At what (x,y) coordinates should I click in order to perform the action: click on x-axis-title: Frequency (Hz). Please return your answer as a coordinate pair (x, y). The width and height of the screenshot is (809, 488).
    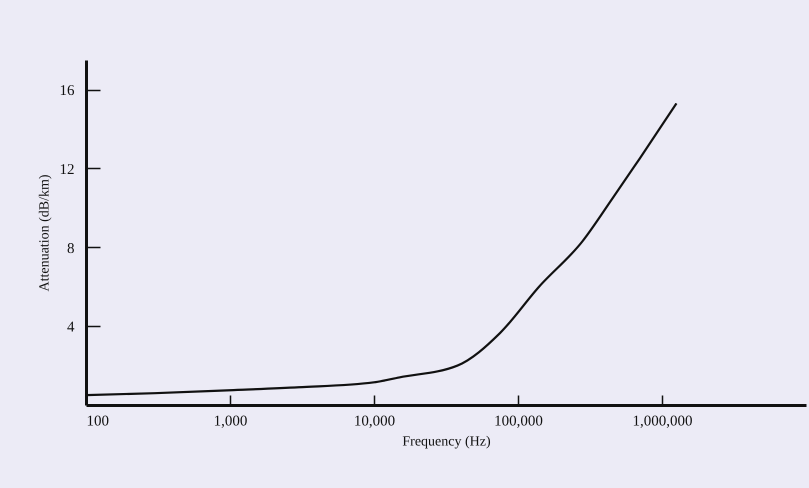
    Looking at the image, I should click on (446, 442).